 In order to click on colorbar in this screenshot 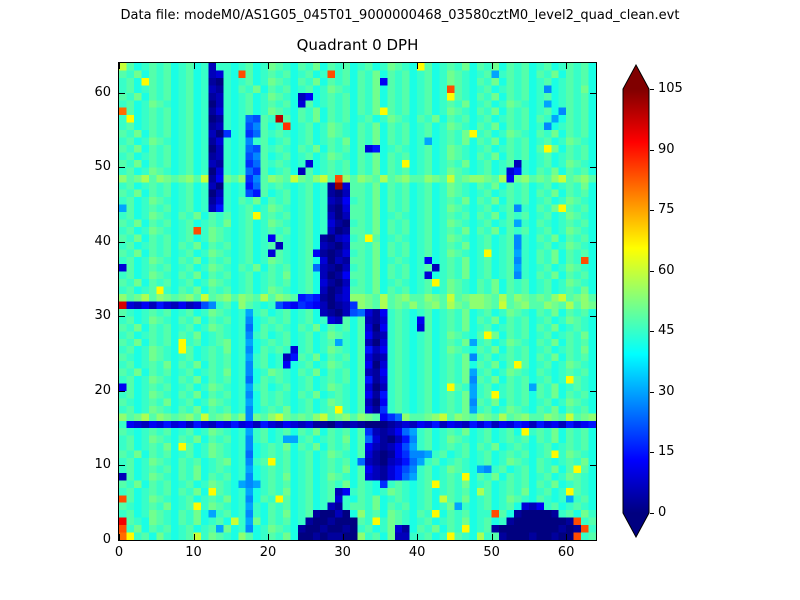, I will do `click(636, 301)`.